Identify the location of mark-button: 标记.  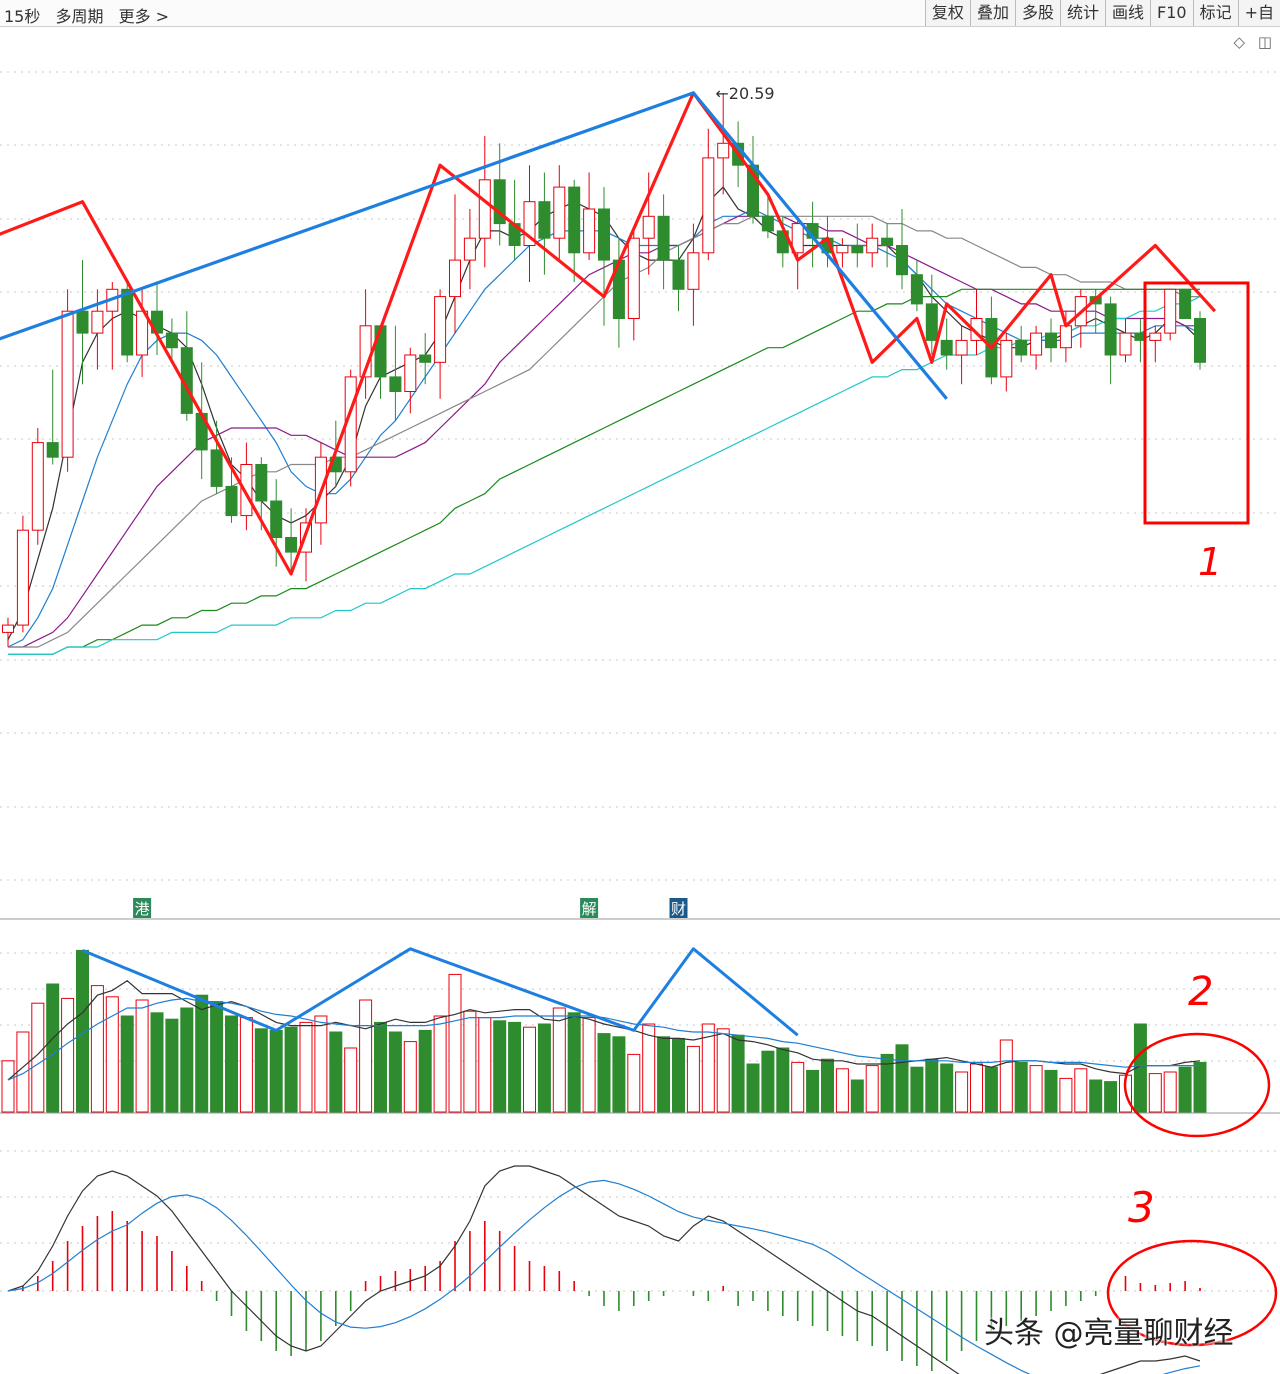
(1215, 13).